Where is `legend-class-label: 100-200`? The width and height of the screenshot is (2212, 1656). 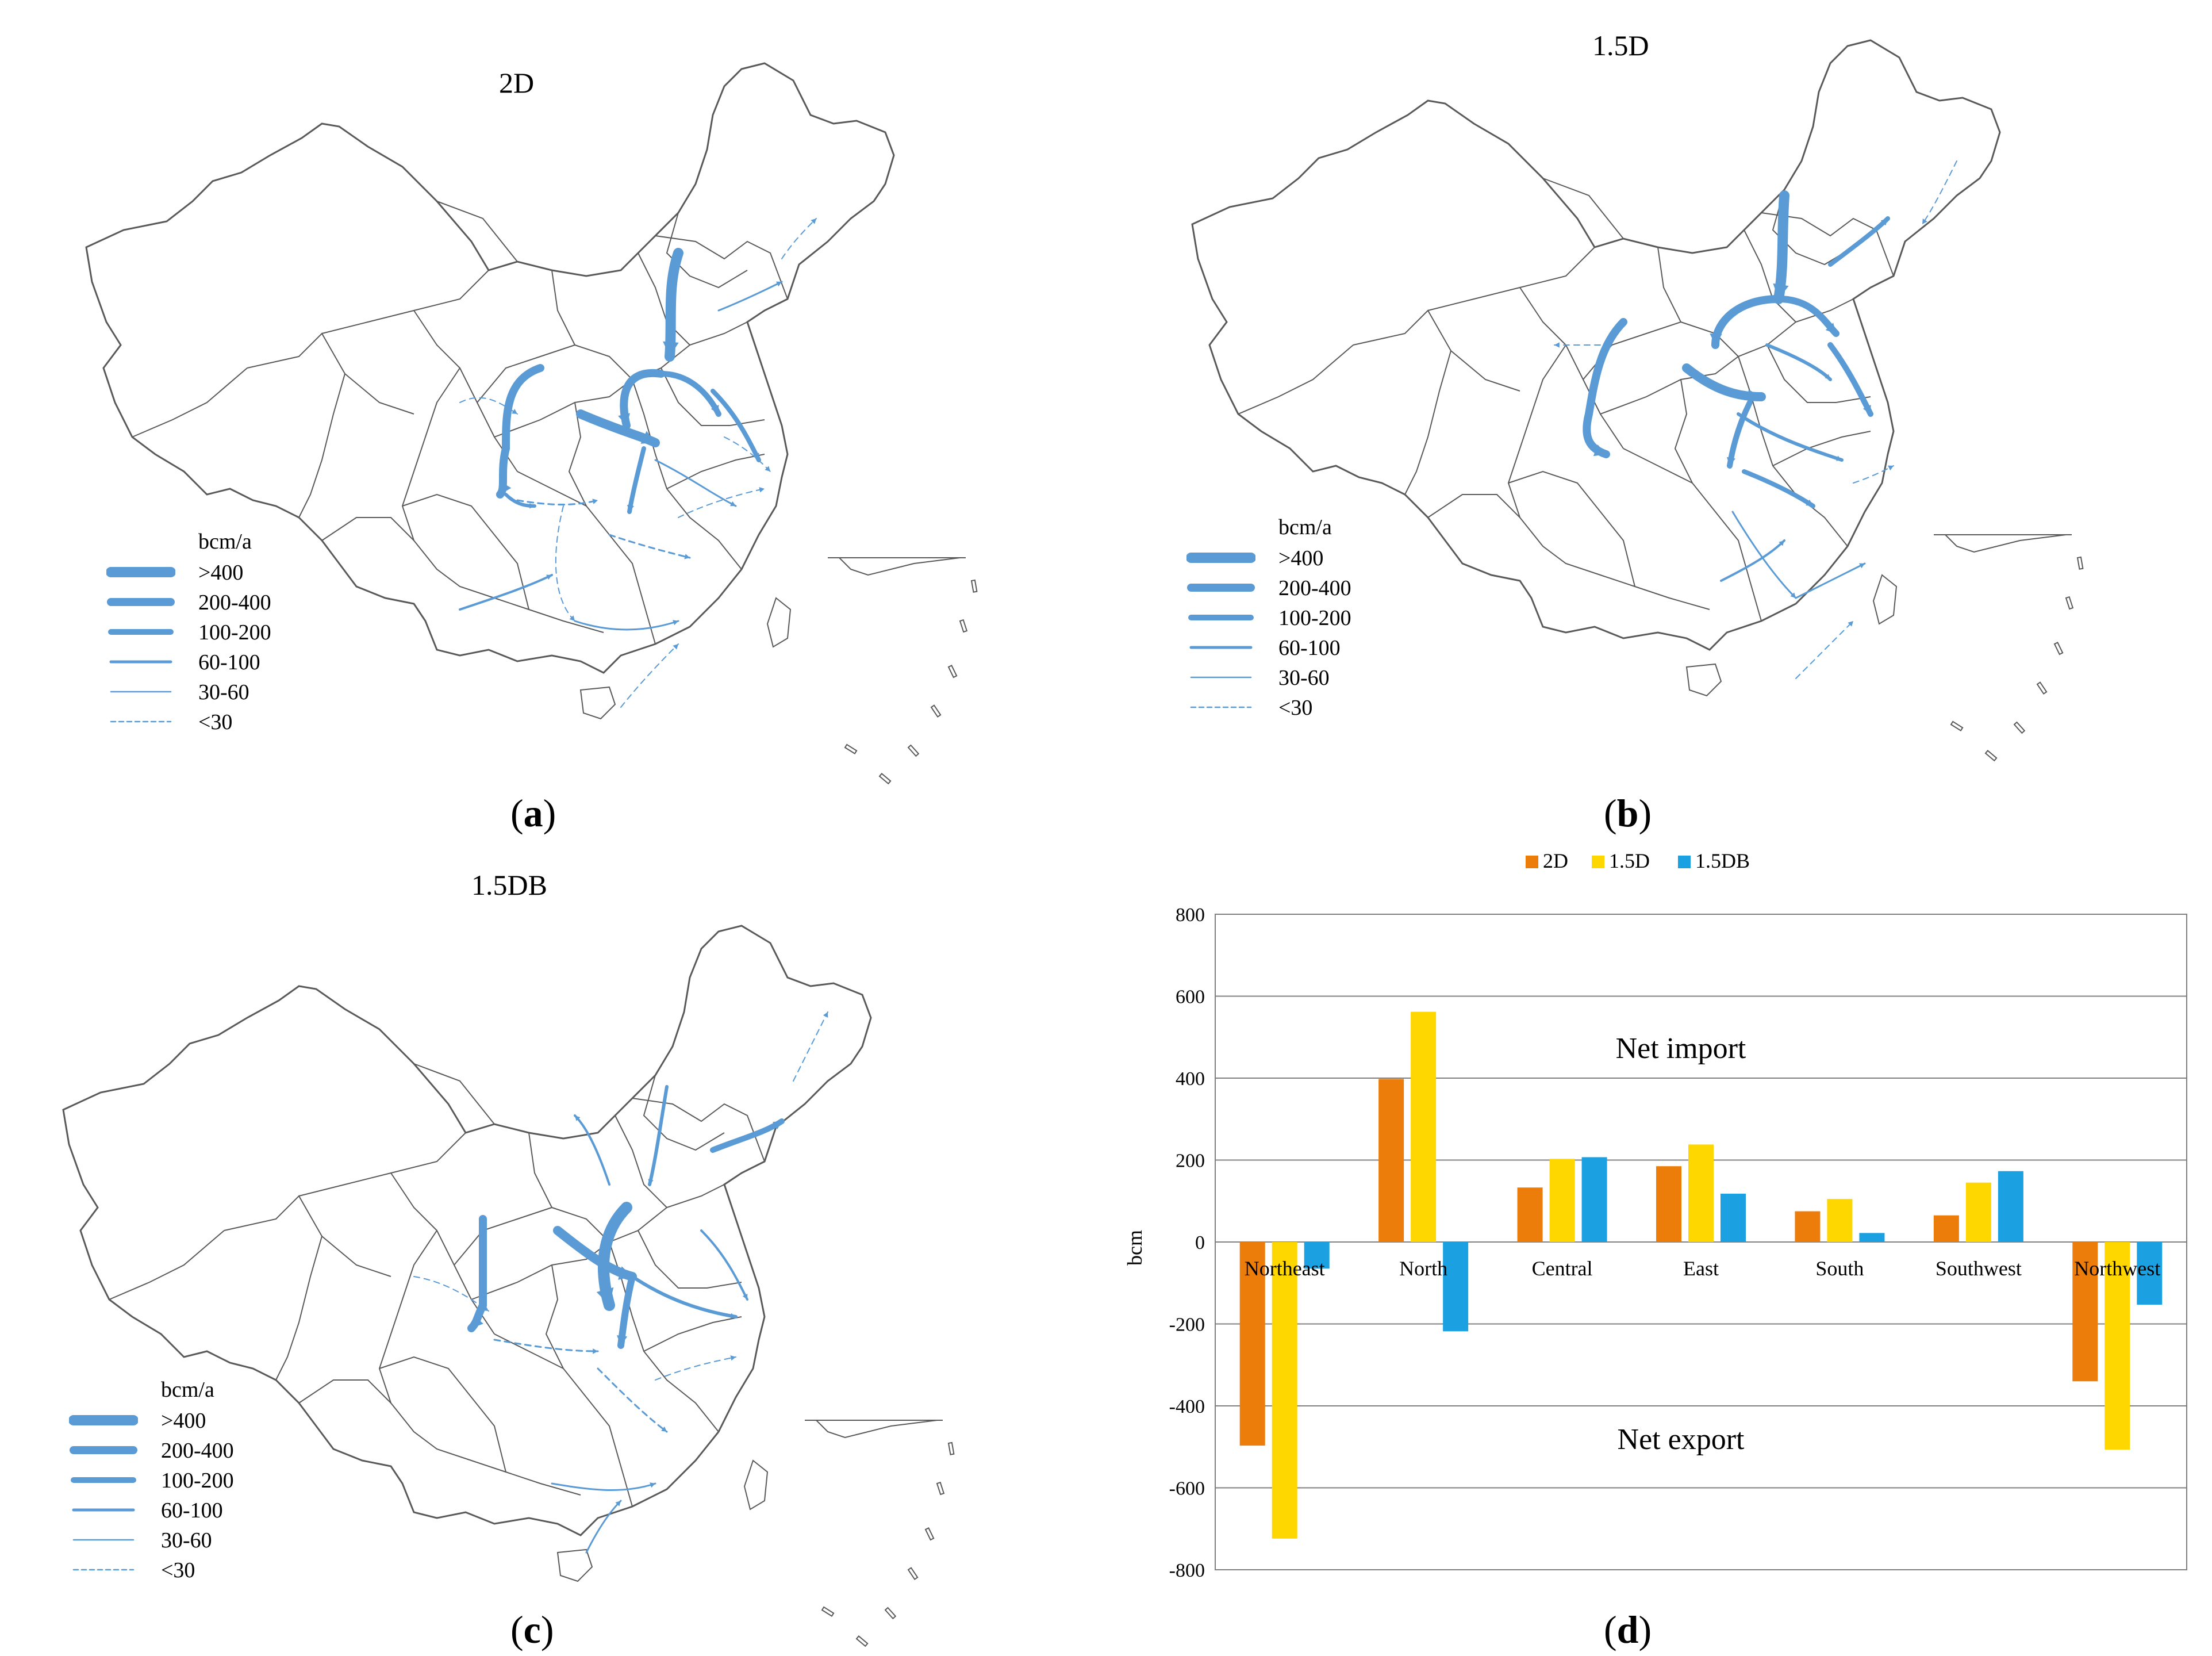
legend-class-label: 100-200 is located at coordinates (197, 1481).